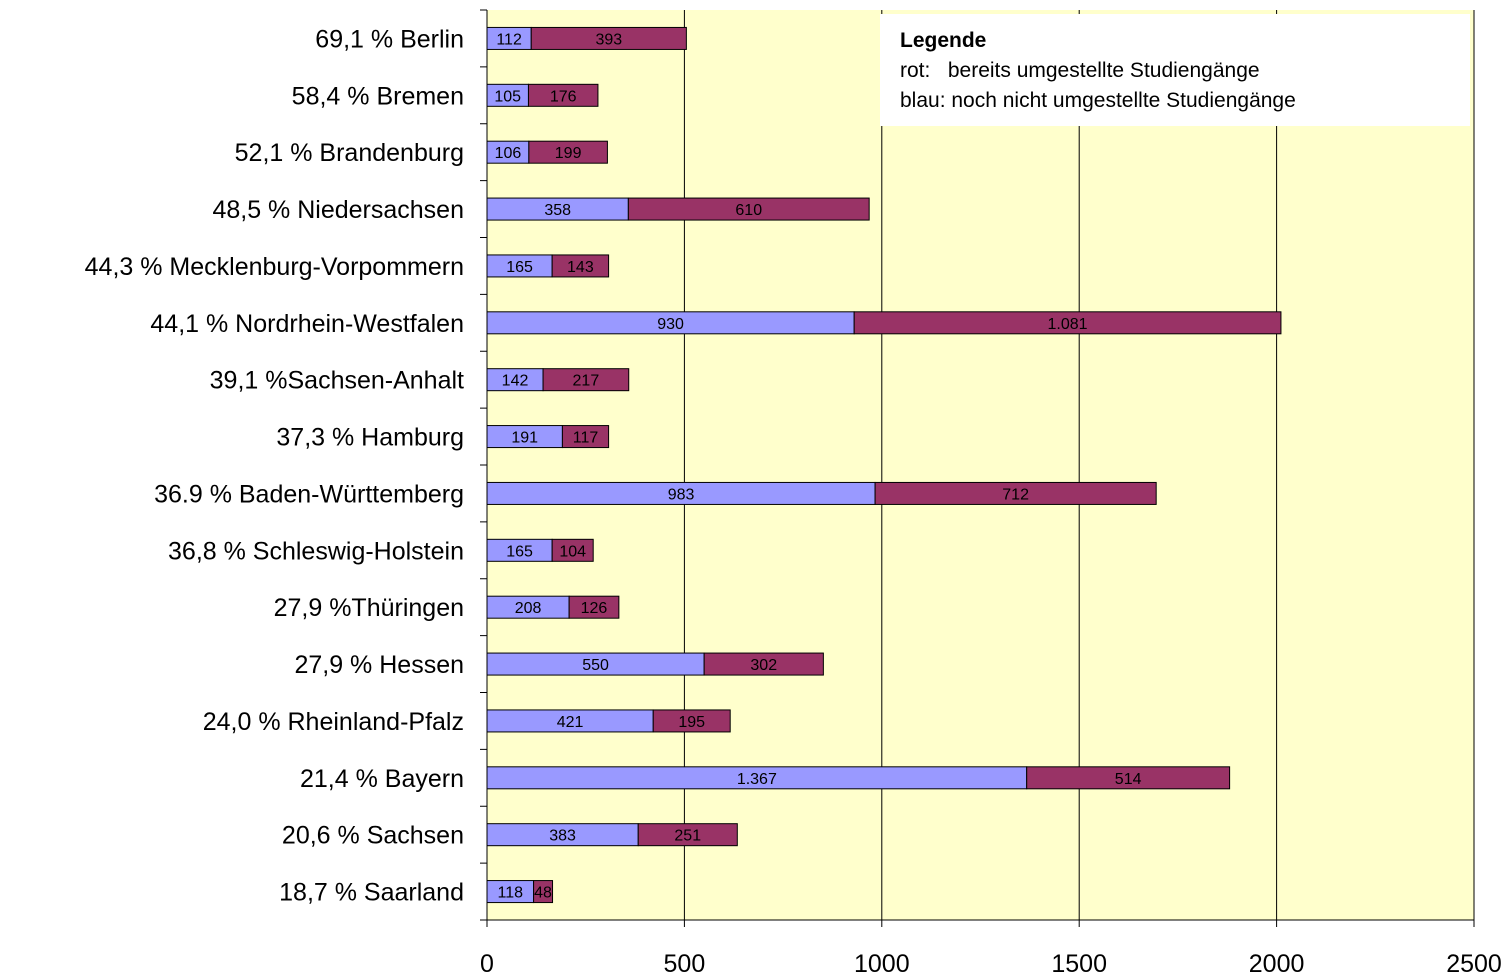  What do you see at coordinates (757, 779) in the screenshot?
I see `bar-value-label: 1.367` at bounding box center [757, 779].